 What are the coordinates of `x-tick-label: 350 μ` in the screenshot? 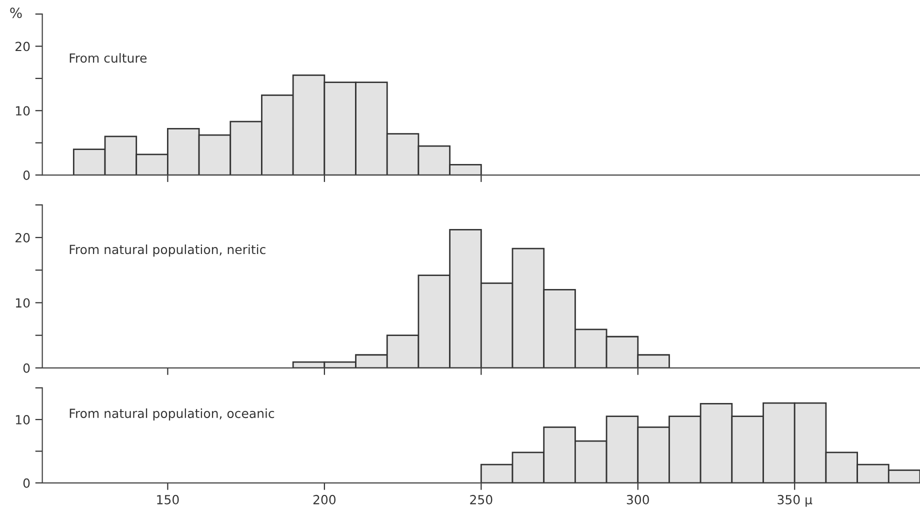 It's located at (795, 500).